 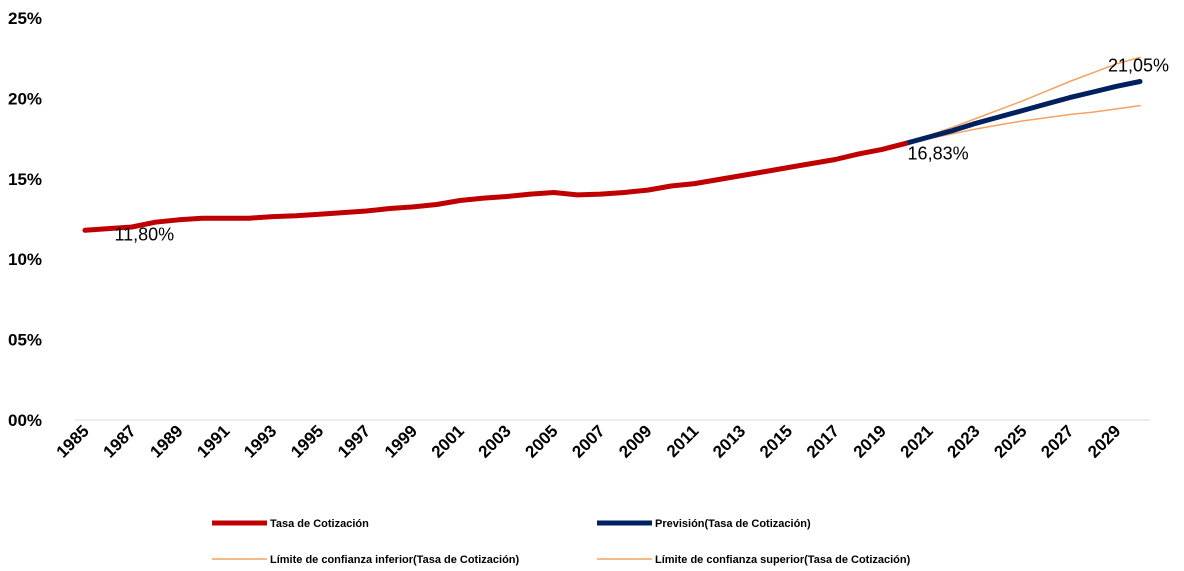 I want to click on x-tick-label: 2001, so click(x=448, y=441).